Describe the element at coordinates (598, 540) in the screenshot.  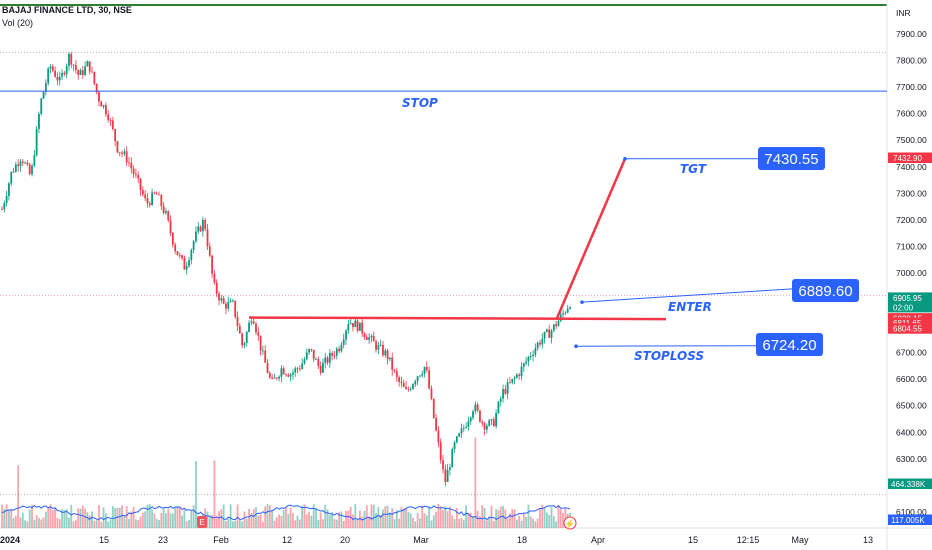
I see `time-tick-label: Apr` at that location.